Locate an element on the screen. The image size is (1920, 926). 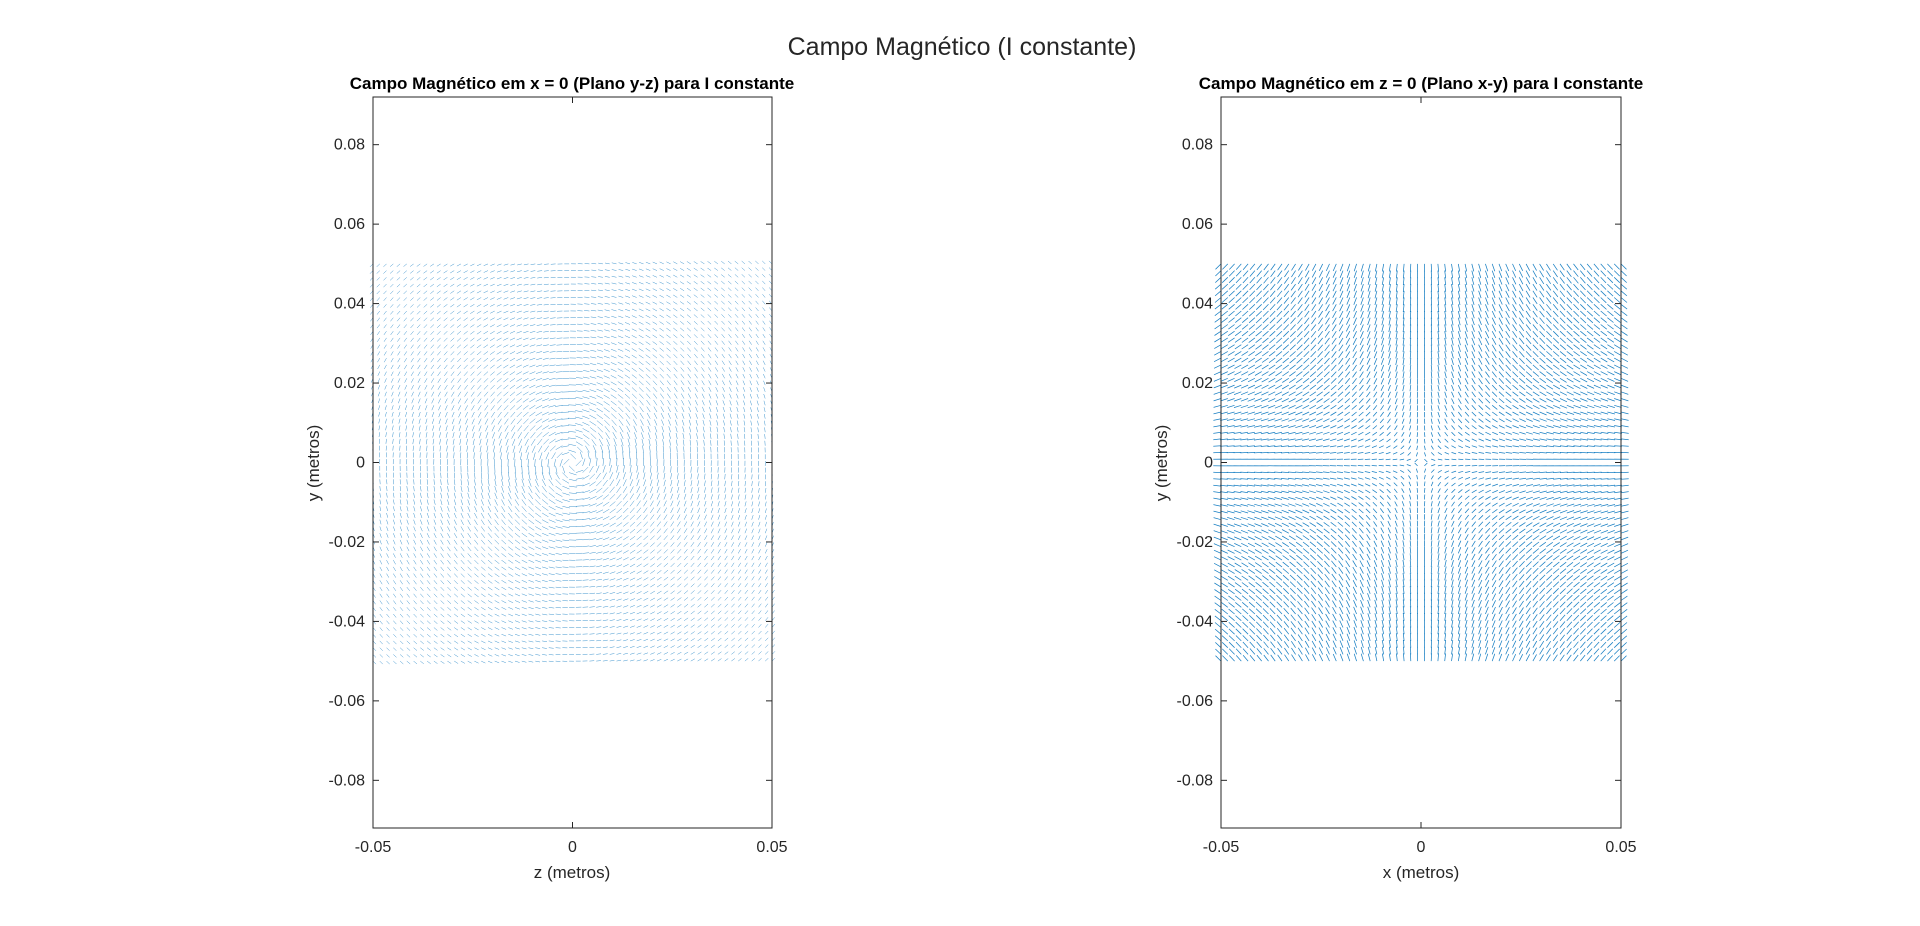
figure-title: Campo Magnético (I constante) is located at coordinates (962, 47).